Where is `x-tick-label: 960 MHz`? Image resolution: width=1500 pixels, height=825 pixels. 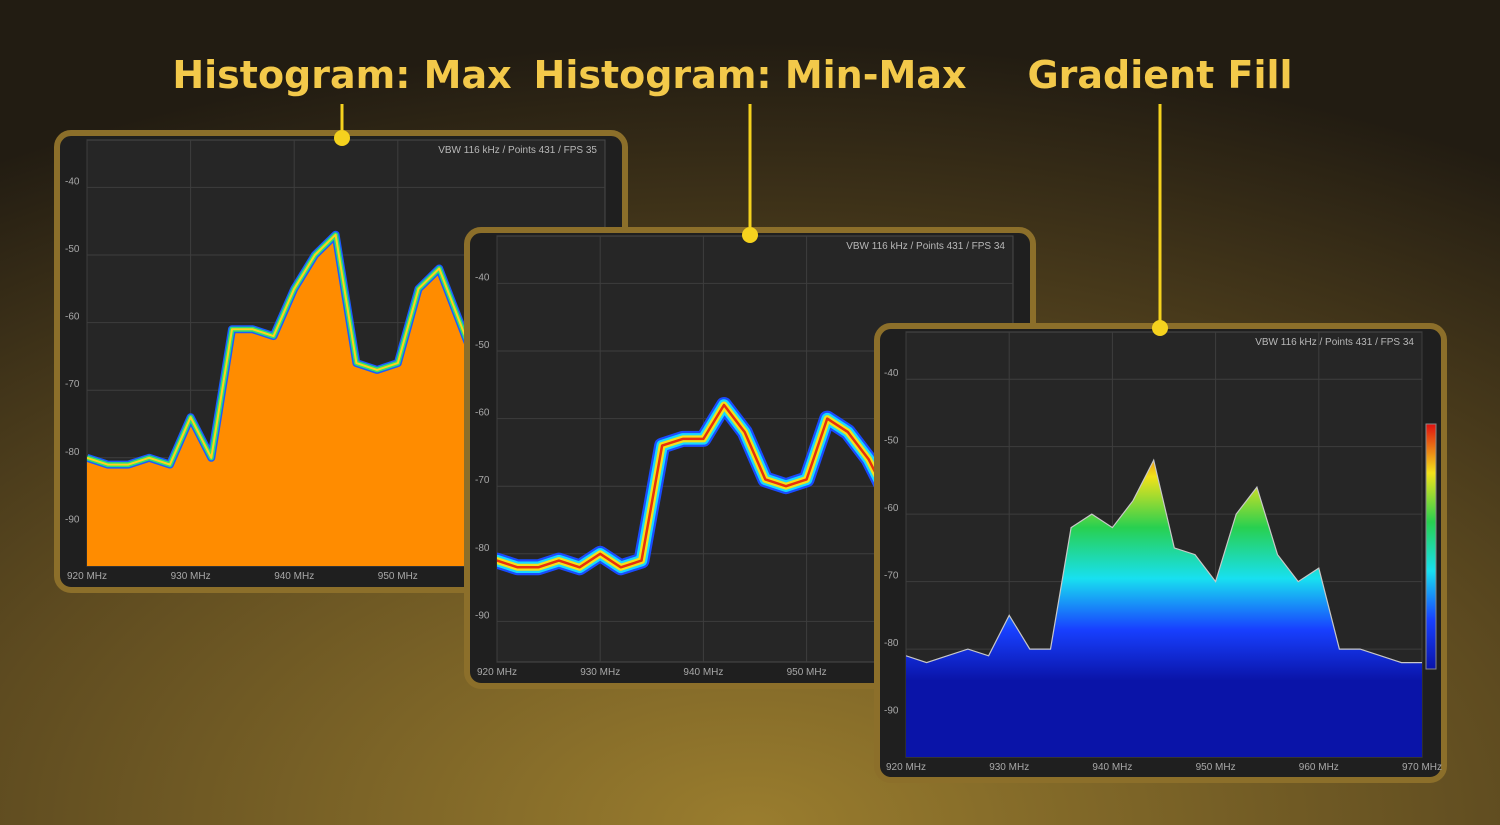 x-tick-label: 960 MHz is located at coordinates (1319, 767).